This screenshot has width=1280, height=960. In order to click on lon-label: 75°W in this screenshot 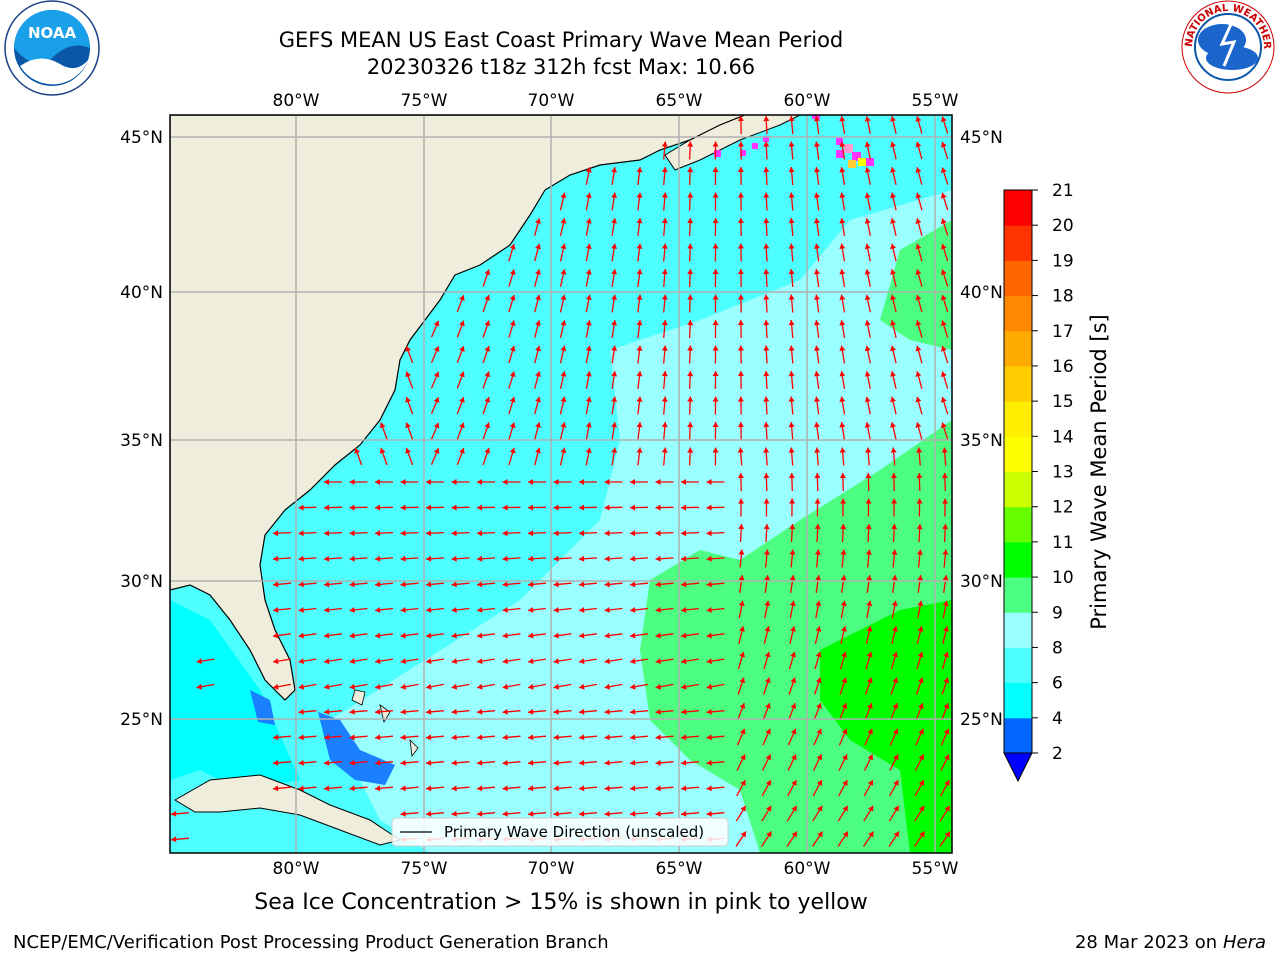, I will do `click(424, 869)`.